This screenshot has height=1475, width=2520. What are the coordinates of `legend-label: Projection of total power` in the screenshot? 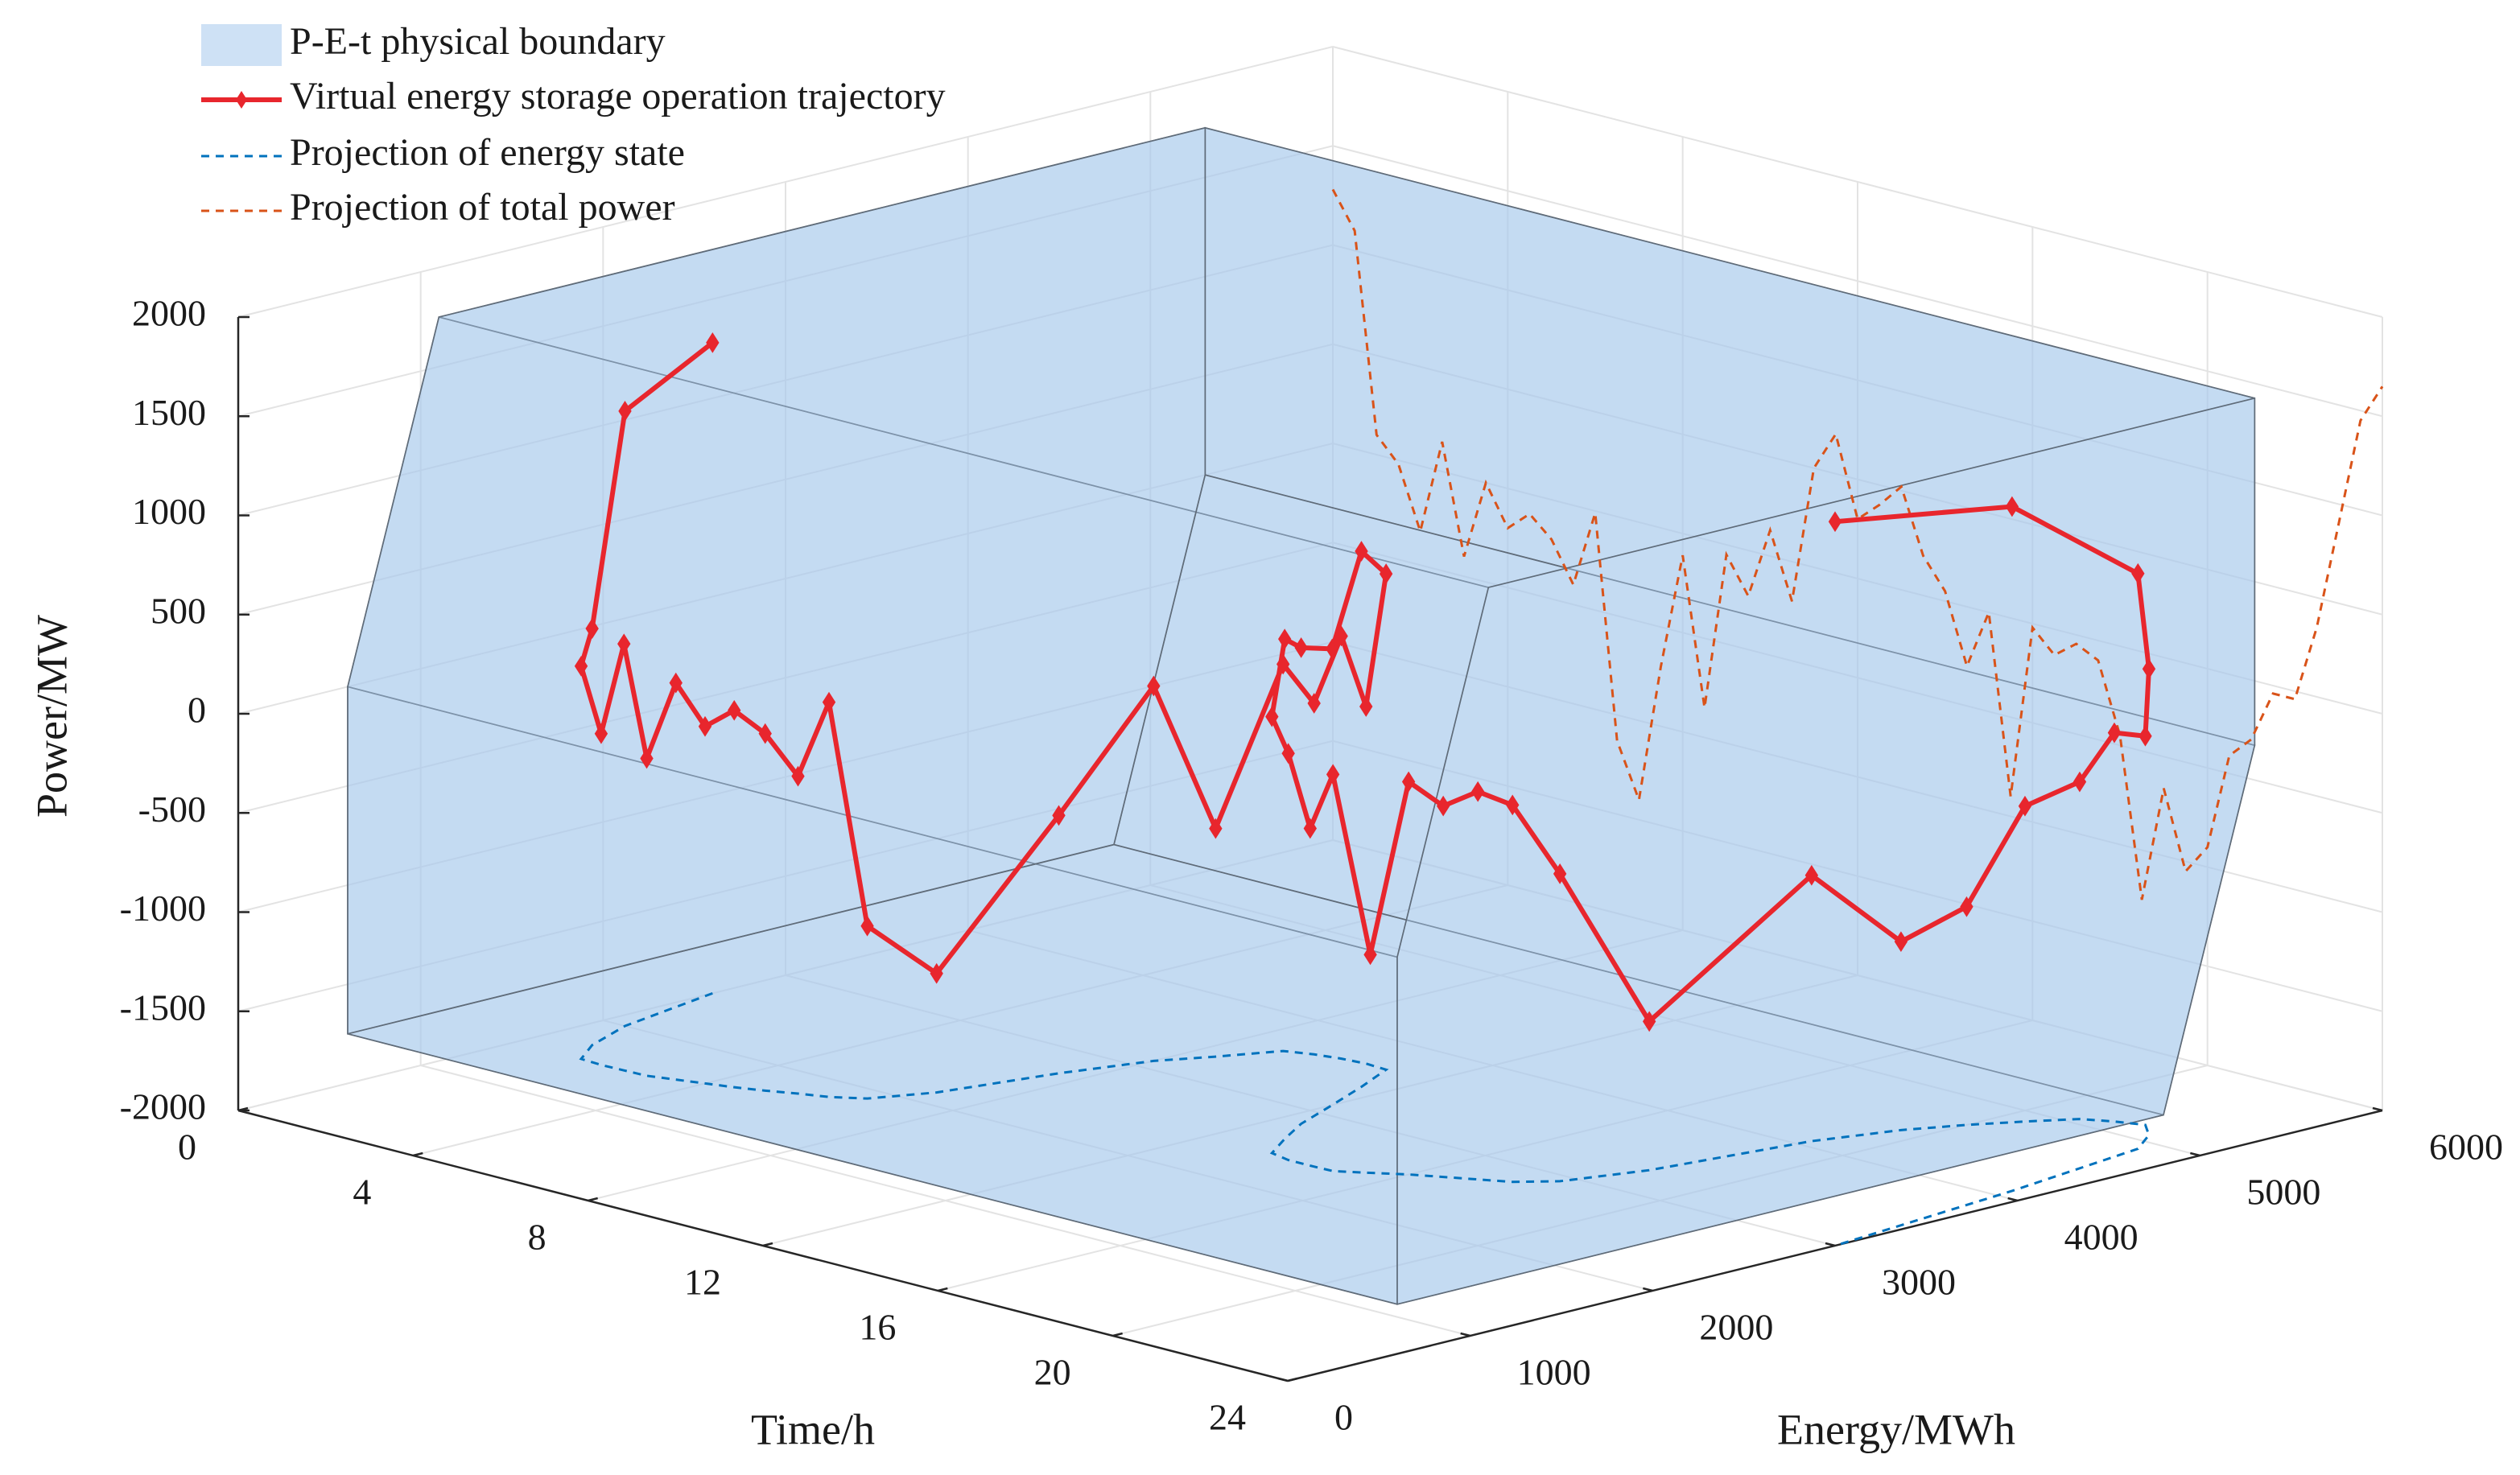 It's located at (482, 207).